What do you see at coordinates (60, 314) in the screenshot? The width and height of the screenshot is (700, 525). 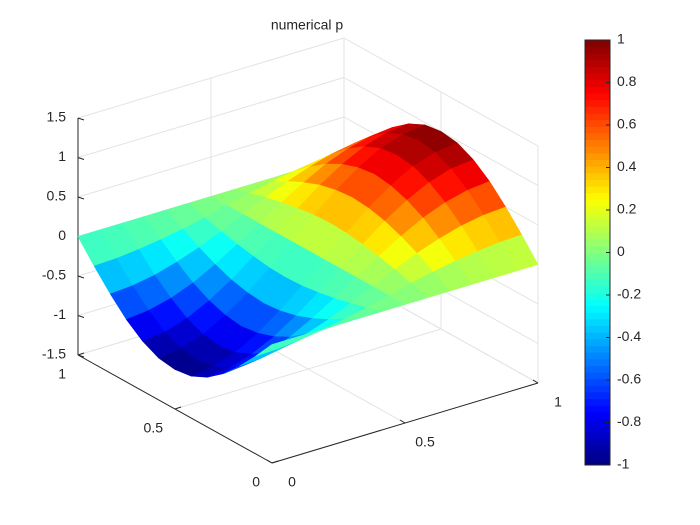 I see `z-tick-label: -1` at bounding box center [60, 314].